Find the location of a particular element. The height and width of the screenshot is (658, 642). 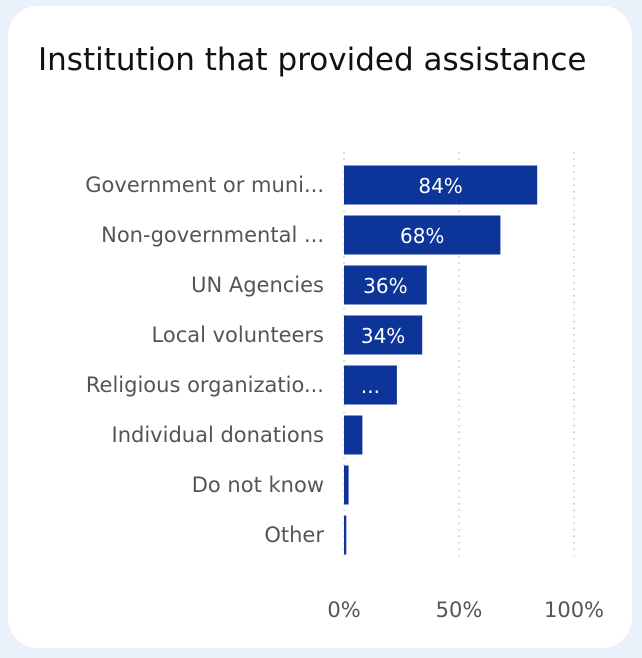

category-label: Local volunteers is located at coordinates (238, 335).